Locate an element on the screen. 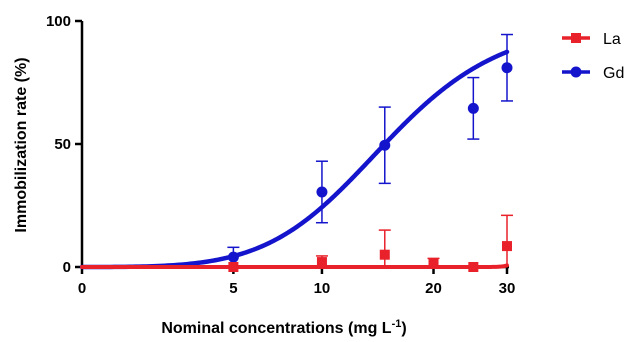  x-axis-title: Nominal concentrations (mg L-1) is located at coordinates (283, 327).